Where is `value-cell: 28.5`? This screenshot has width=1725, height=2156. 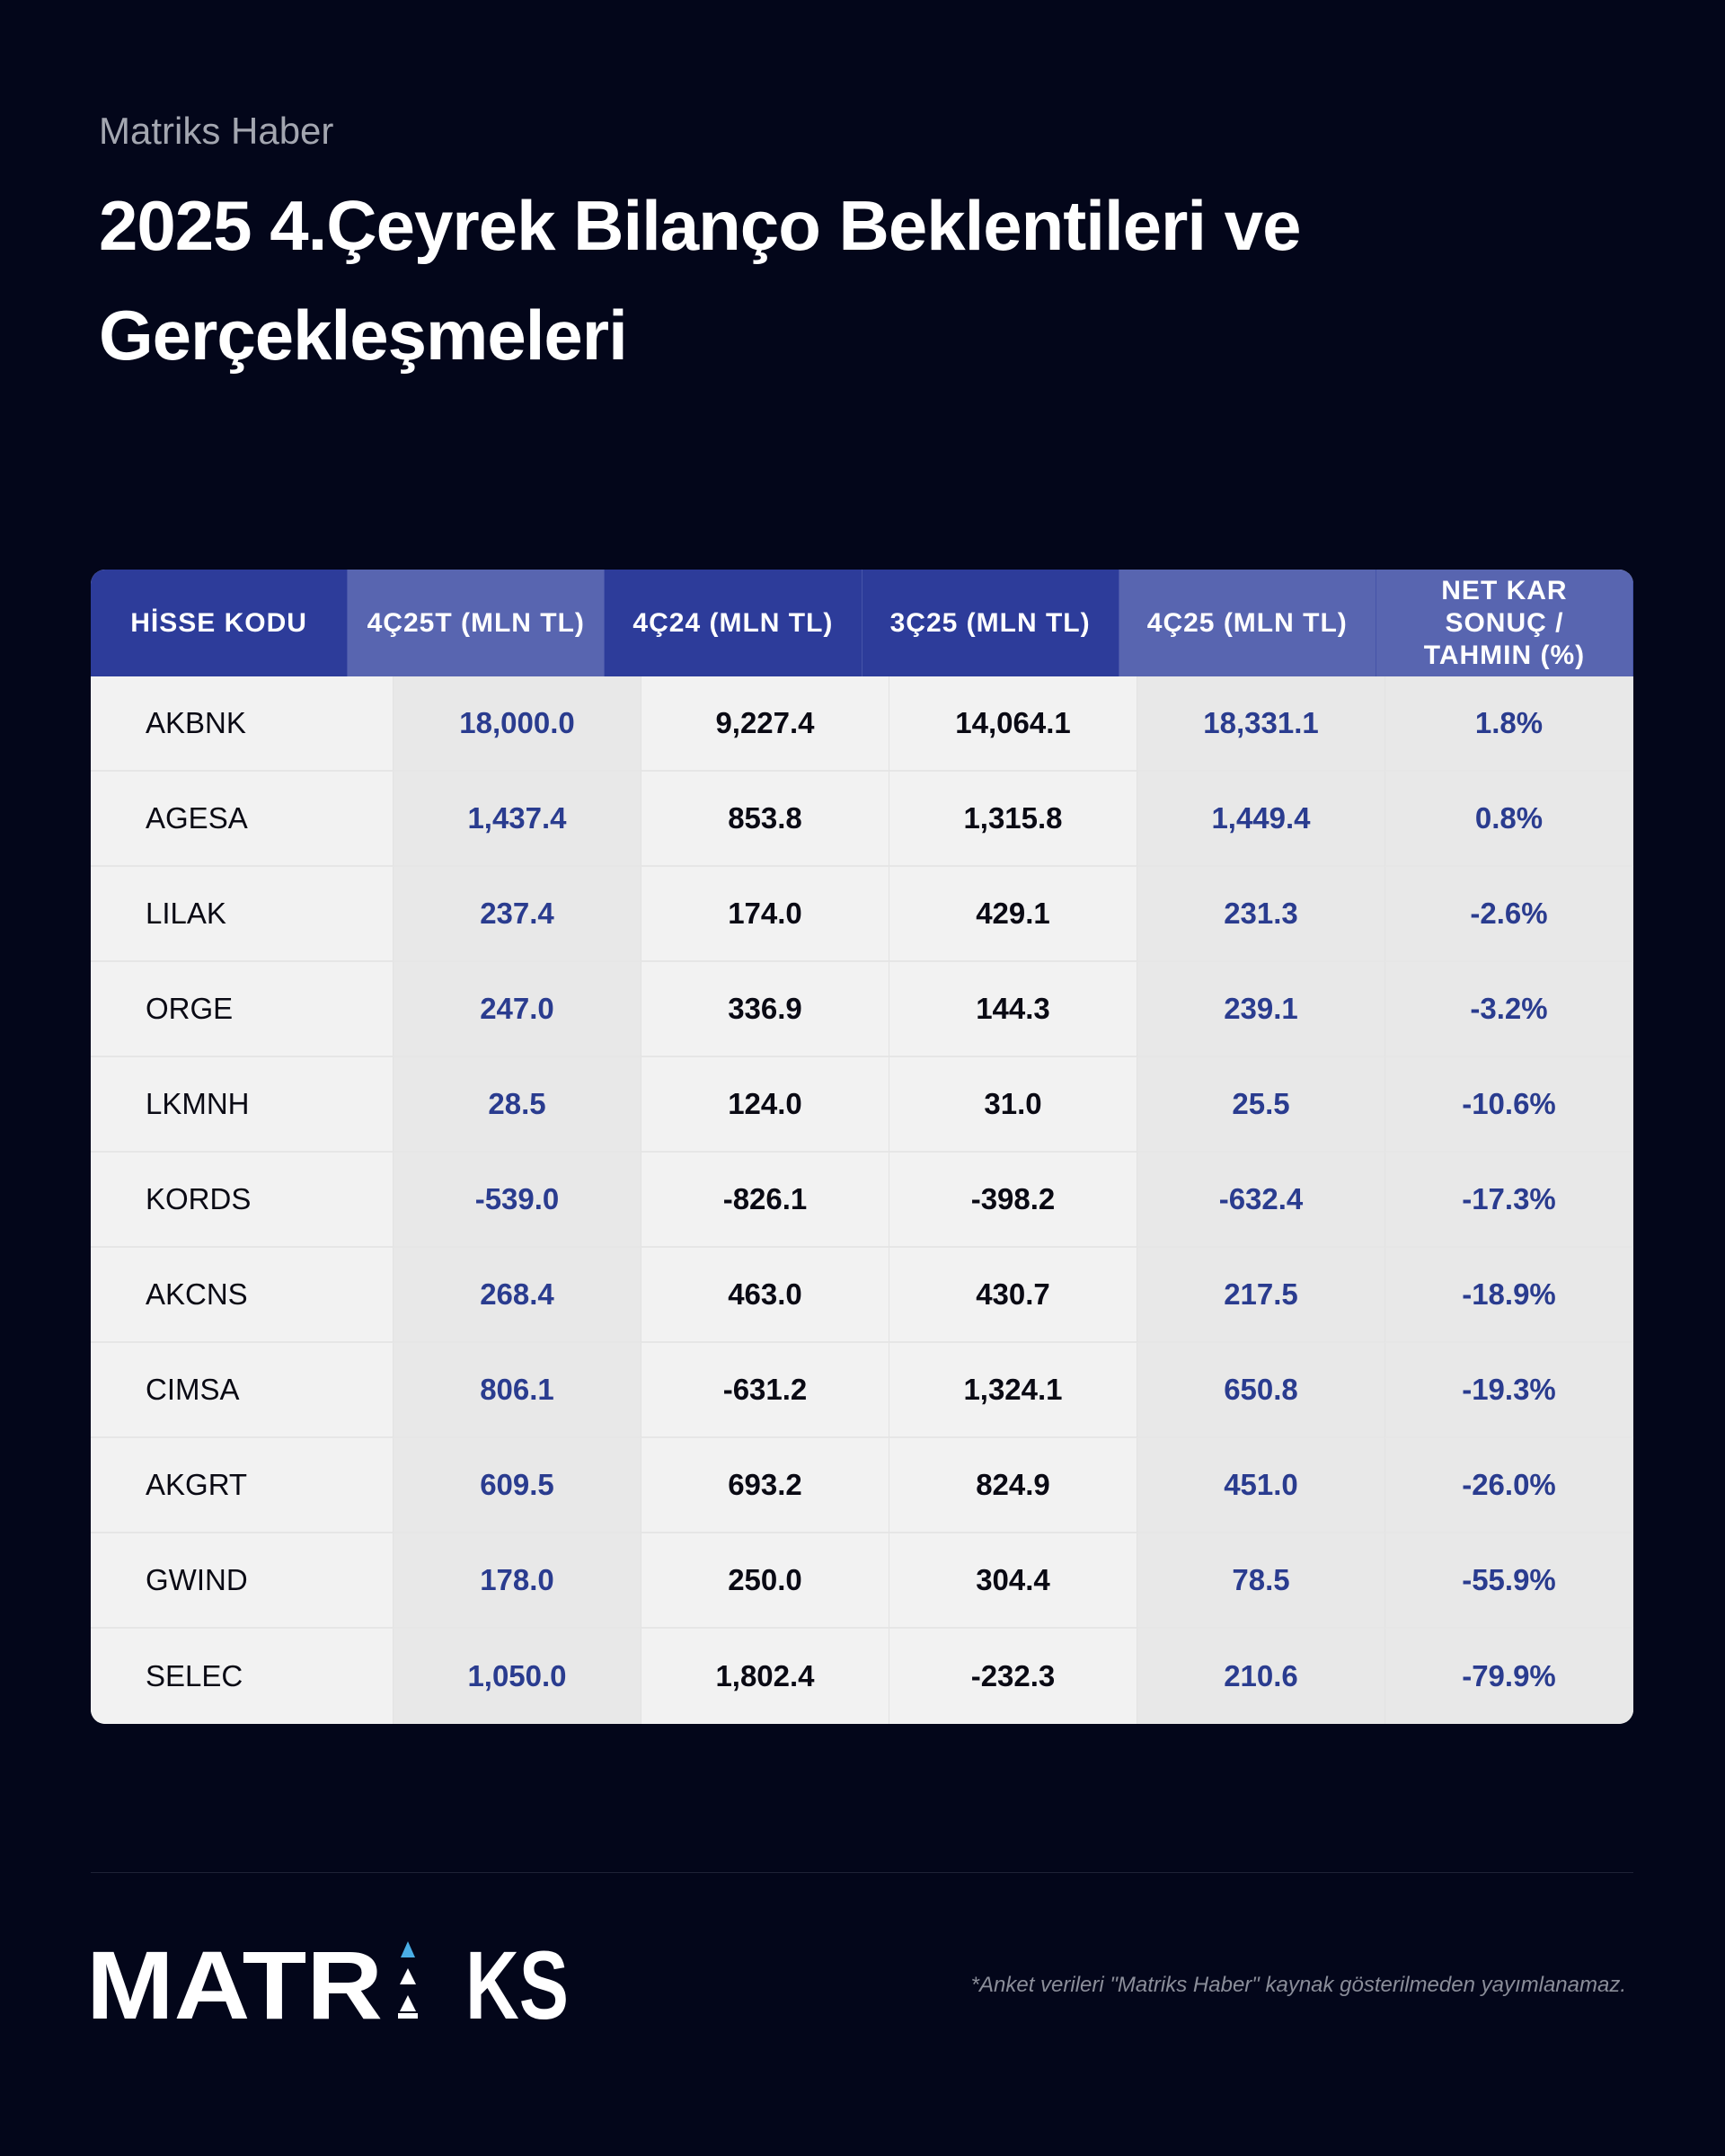 value-cell: 28.5 is located at coordinates (517, 1105).